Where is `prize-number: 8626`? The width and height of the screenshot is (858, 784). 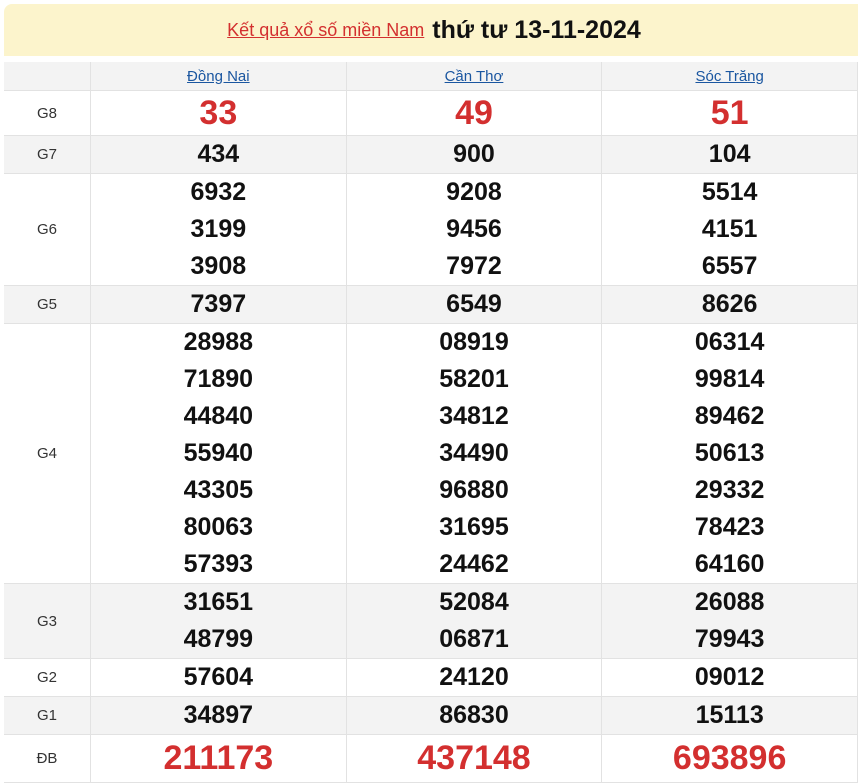 prize-number: 8626 is located at coordinates (729, 304).